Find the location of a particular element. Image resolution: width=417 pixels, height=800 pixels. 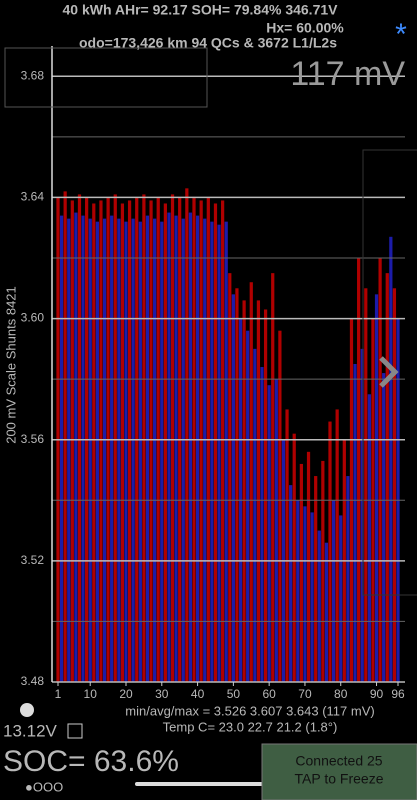

side-box is located at coordinates (389, 372).